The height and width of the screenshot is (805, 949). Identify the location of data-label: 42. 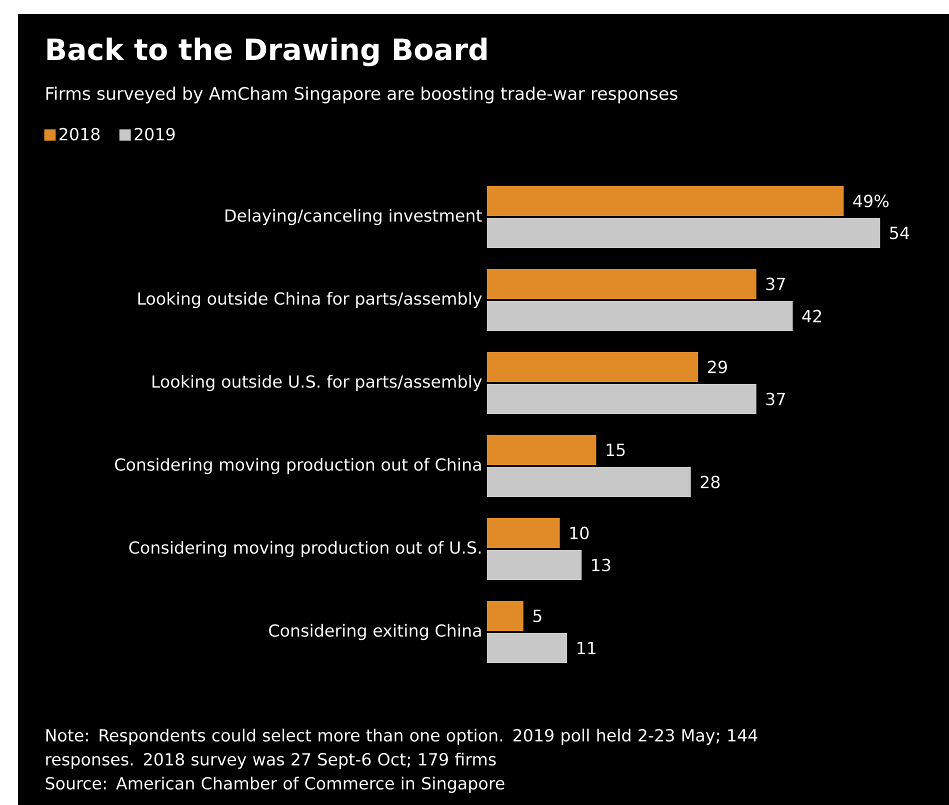
(812, 316).